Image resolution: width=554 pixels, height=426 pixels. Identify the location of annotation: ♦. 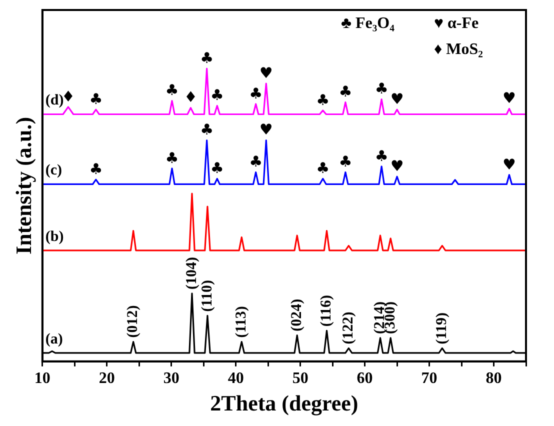
(191, 97).